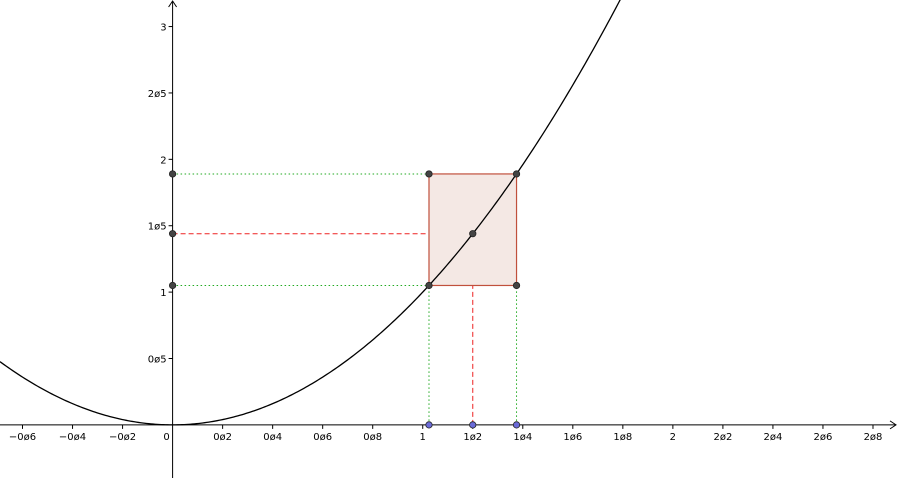 Image resolution: width=898 pixels, height=478 pixels. What do you see at coordinates (423, 437) in the screenshot?
I see `x-tick-label: 1` at bounding box center [423, 437].